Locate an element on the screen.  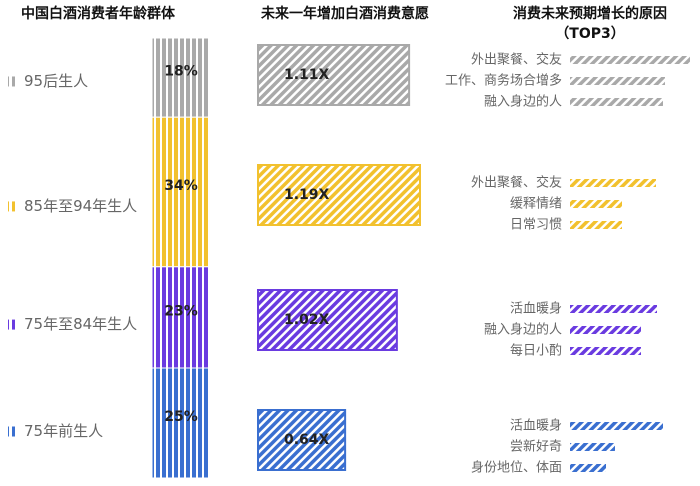
bar-label: 工作、商务场合增多 is located at coordinates (503, 81).